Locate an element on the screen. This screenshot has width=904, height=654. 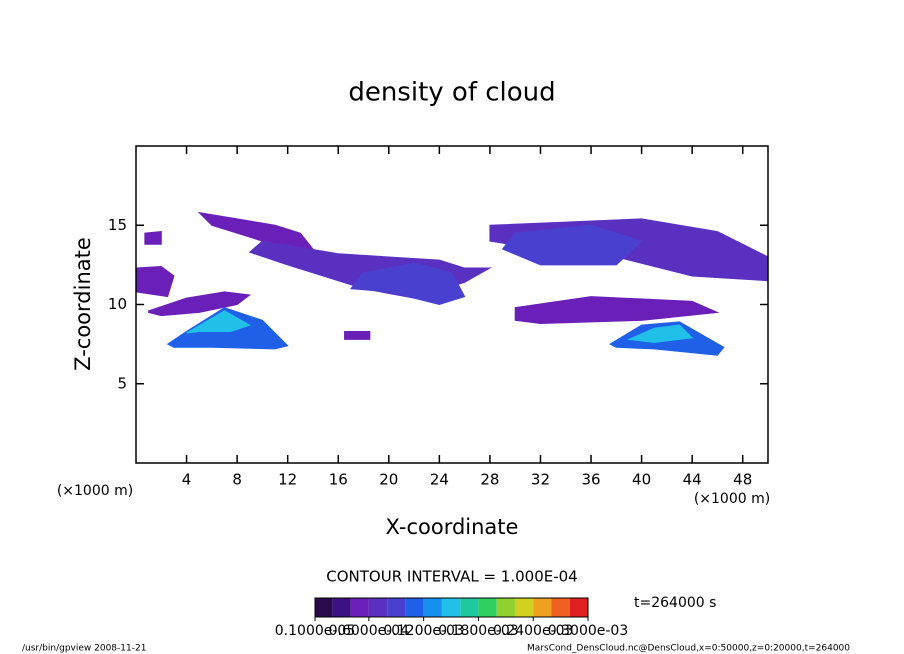
colorbar-label: 0.2400e-03 is located at coordinates (533, 631).